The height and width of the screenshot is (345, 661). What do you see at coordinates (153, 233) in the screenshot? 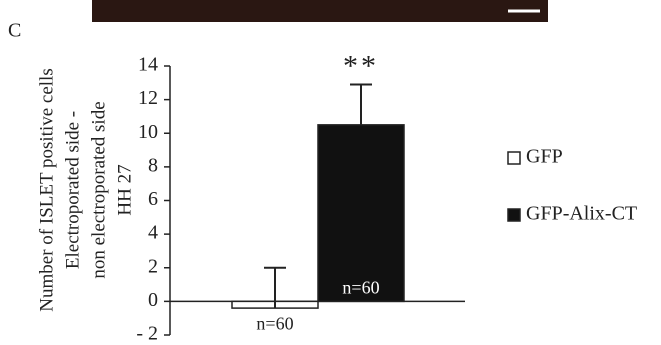
I see `y-tick-label: 4` at bounding box center [153, 233].